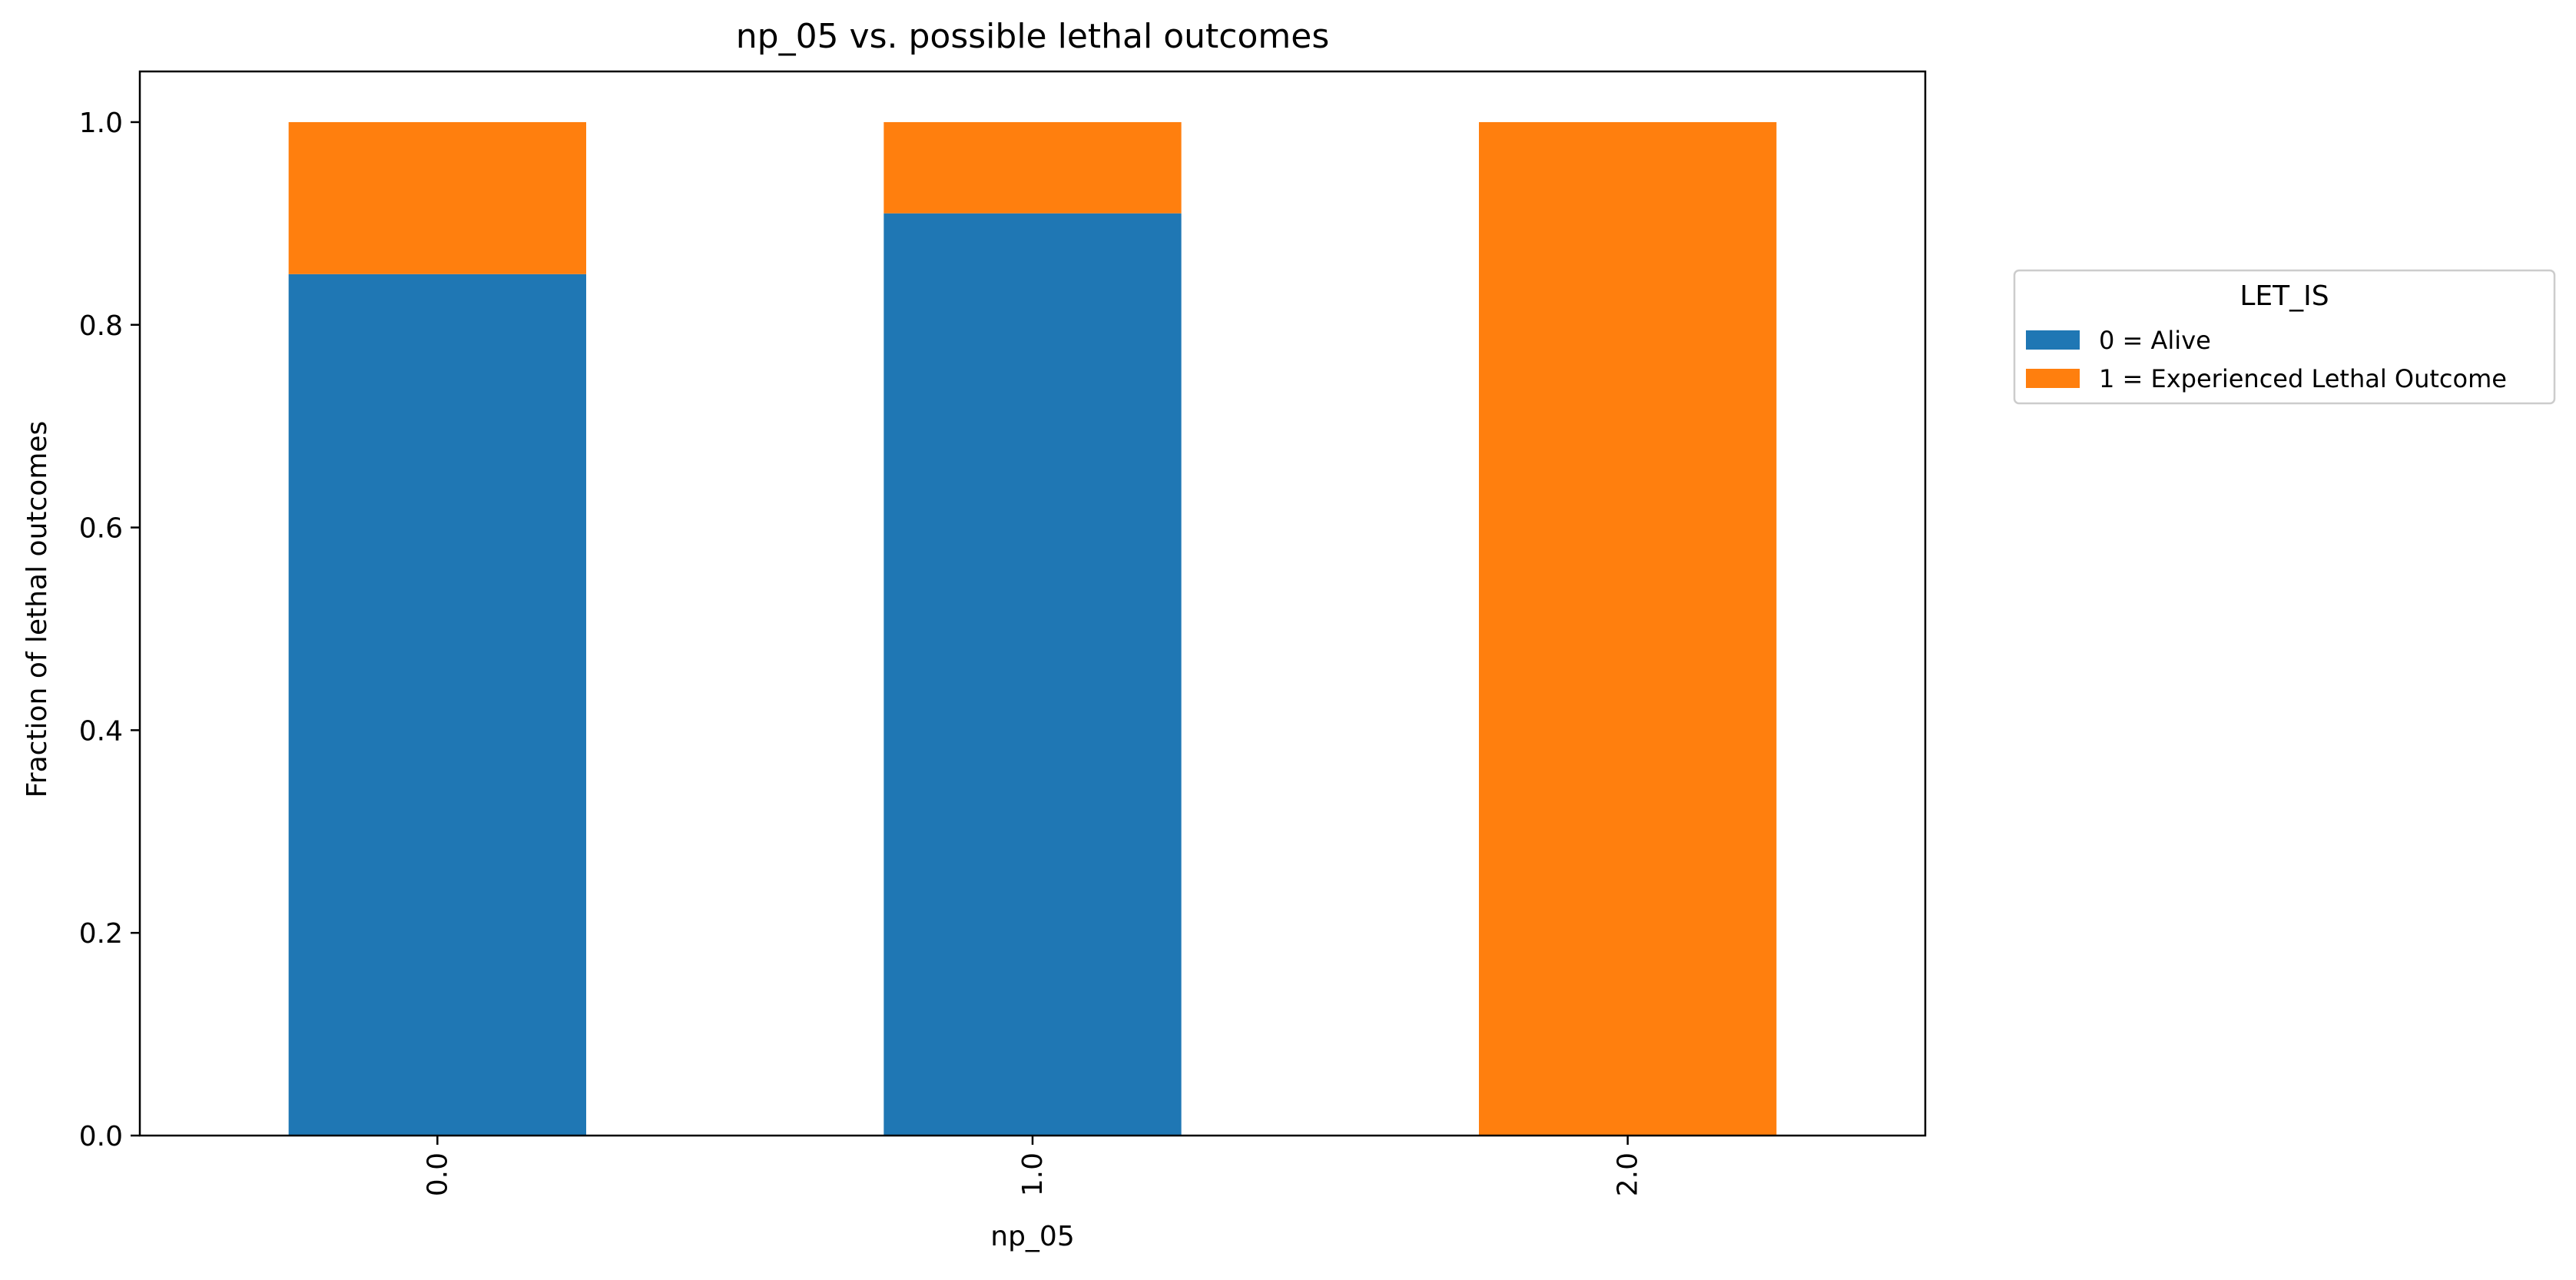  Describe the element at coordinates (101, 1136) in the screenshot. I see `y-tick-label: 0.0` at that location.